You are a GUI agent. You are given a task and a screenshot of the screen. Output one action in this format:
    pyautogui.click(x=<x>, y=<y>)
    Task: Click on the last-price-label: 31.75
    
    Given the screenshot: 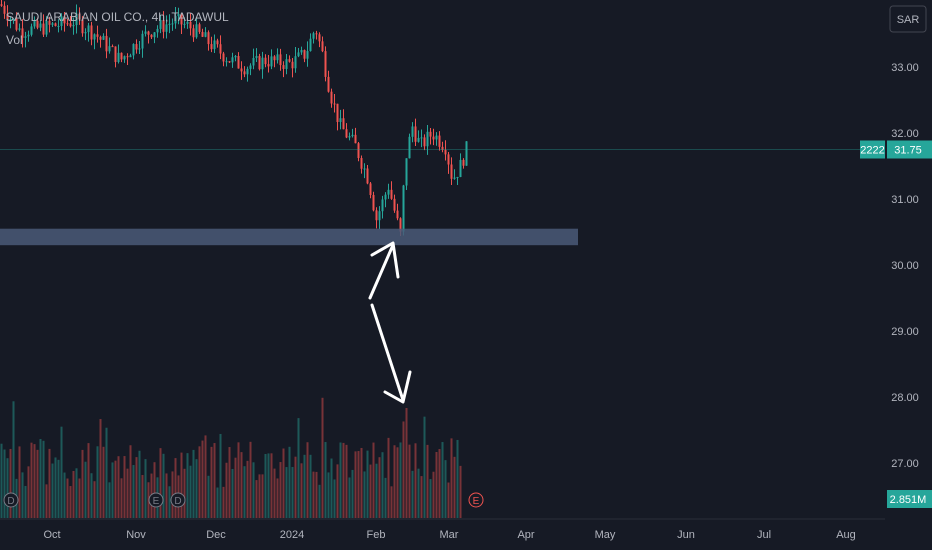 What is the action you would take?
    pyautogui.click(x=908, y=151)
    